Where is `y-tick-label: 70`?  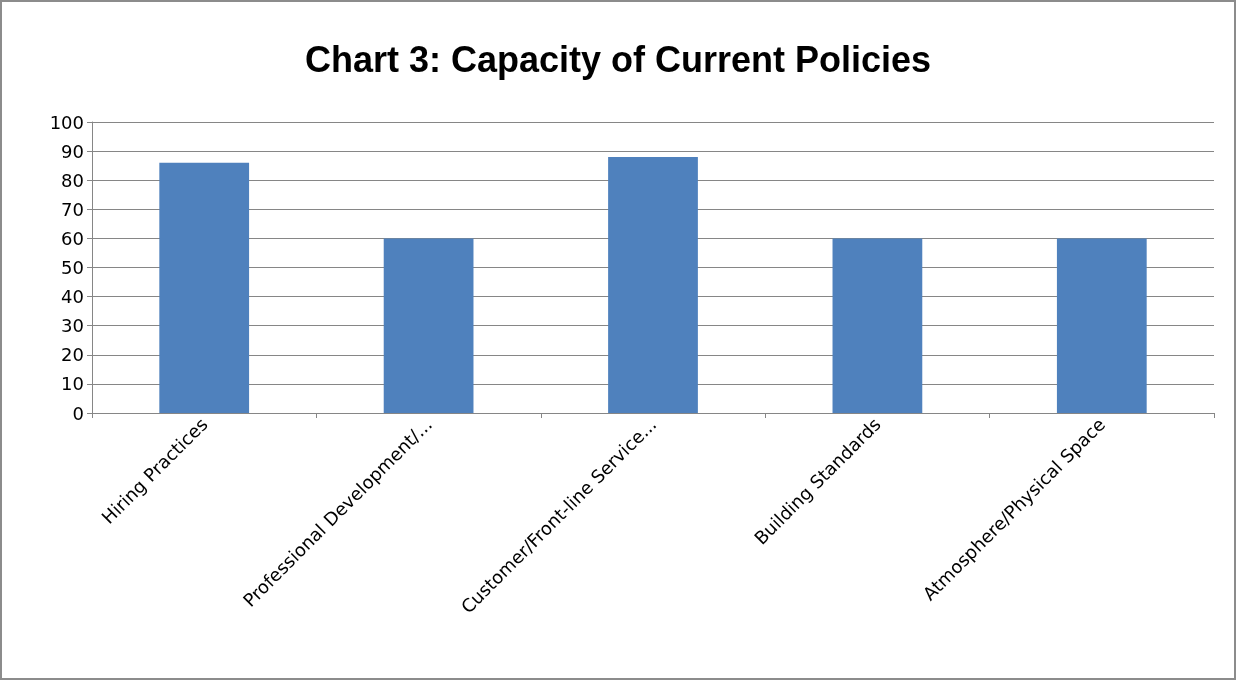 y-tick-label: 70 is located at coordinates (72, 209).